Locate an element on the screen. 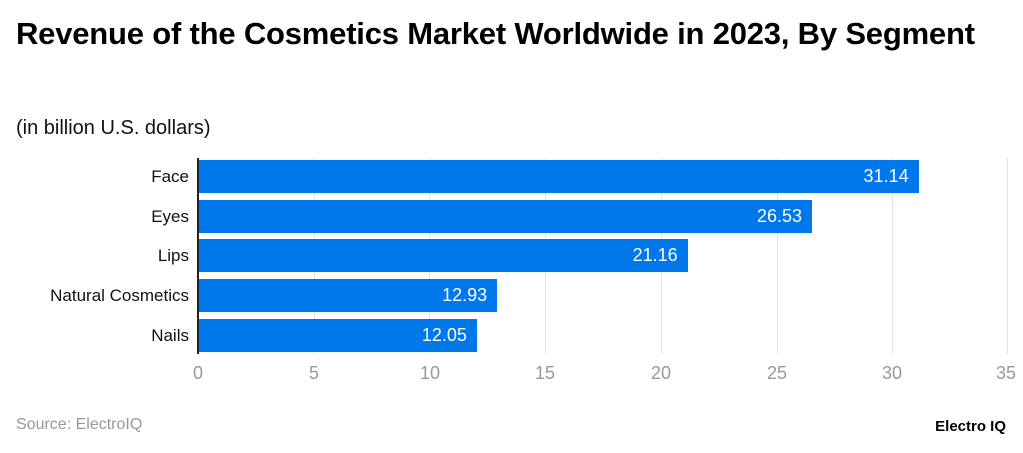  x-tick-label: 30 is located at coordinates (892, 373).